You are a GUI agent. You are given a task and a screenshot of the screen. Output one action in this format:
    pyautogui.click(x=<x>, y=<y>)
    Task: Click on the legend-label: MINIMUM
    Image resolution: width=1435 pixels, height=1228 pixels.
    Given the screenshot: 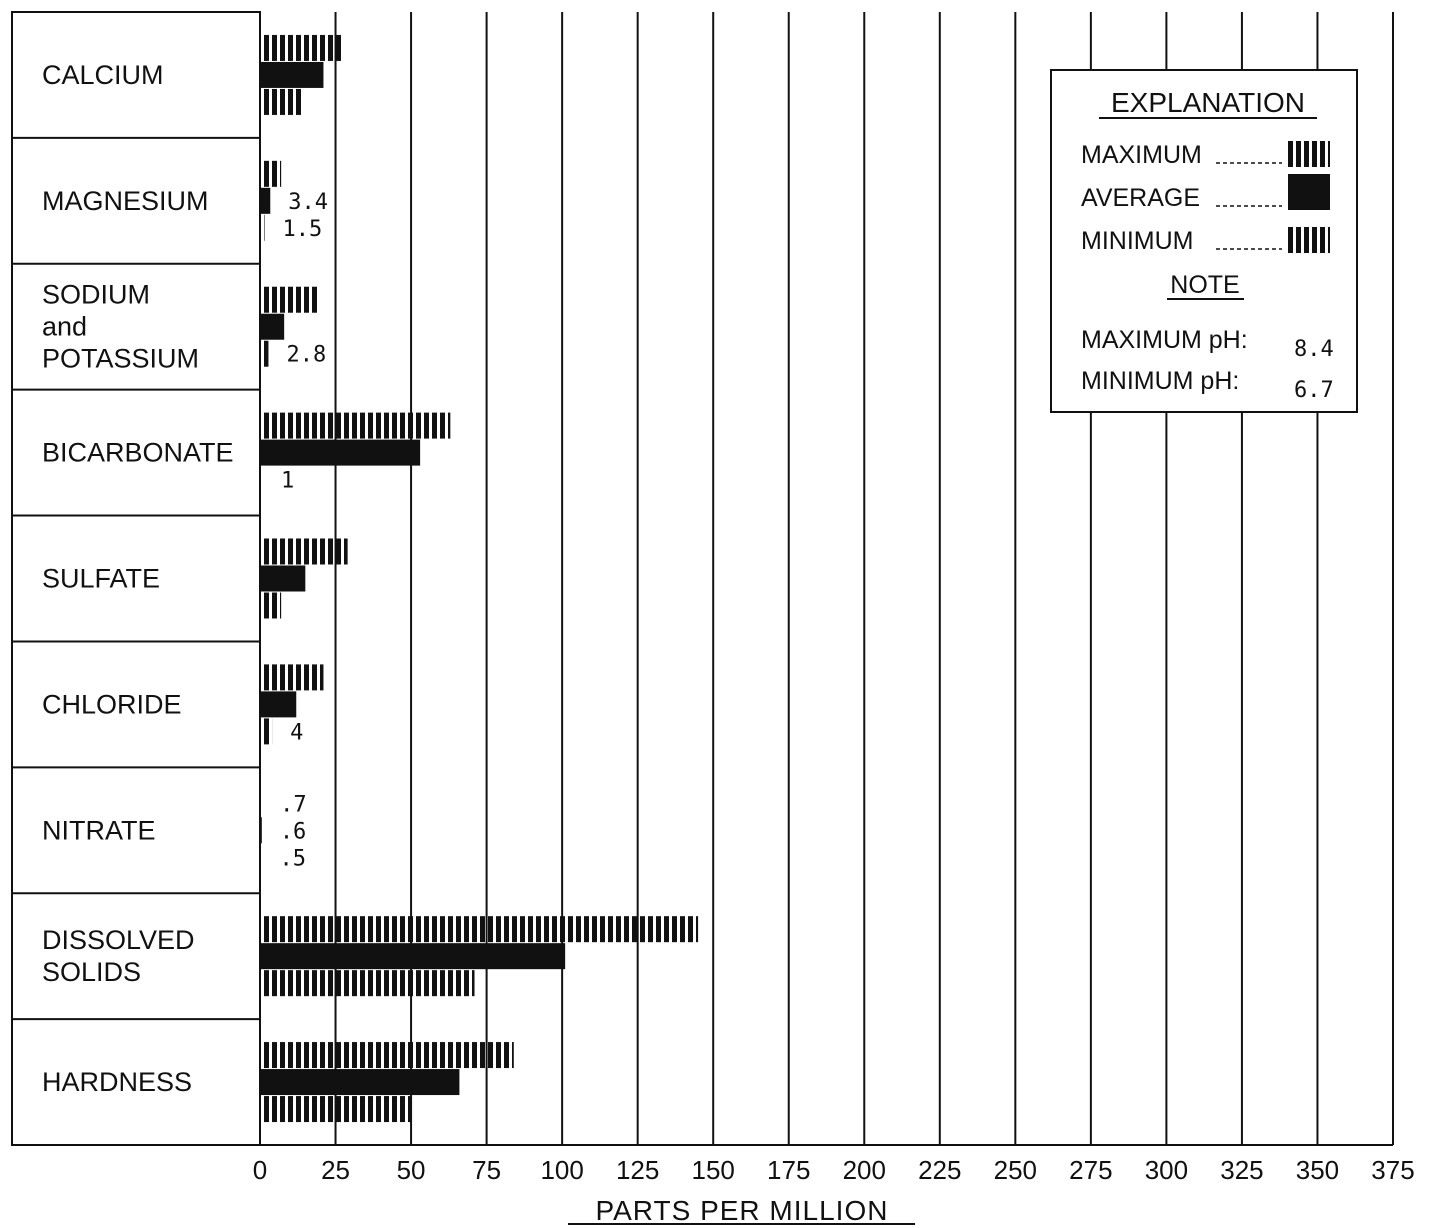 What is the action you would take?
    pyautogui.click(x=1137, y=241)
    